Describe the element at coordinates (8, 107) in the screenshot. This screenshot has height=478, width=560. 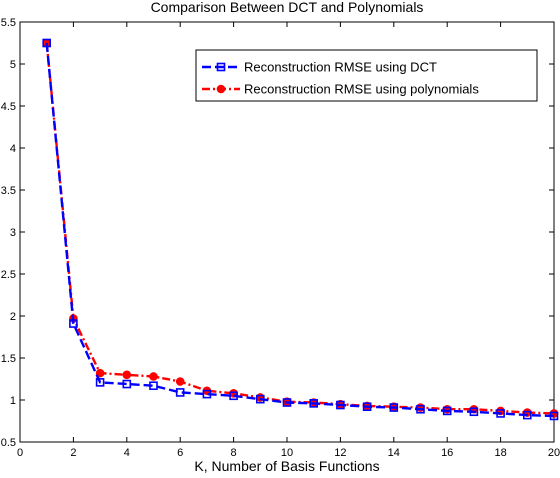
I see `y-tick-label: 4.5` at that location.